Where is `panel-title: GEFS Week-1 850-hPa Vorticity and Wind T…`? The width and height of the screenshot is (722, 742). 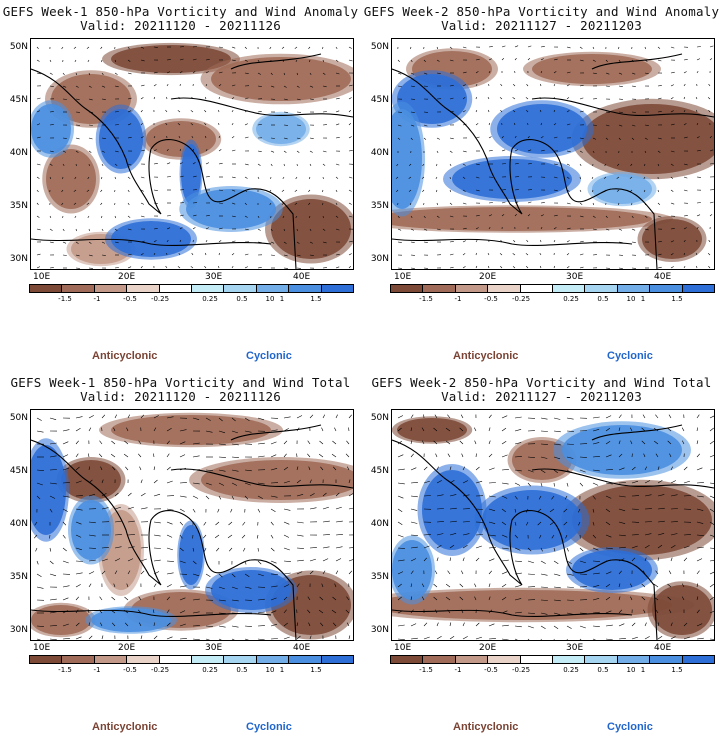 panel-title: GEFS Week-1 850-hPa Vorticity and Wind T… is located at coordinates (180, 382).